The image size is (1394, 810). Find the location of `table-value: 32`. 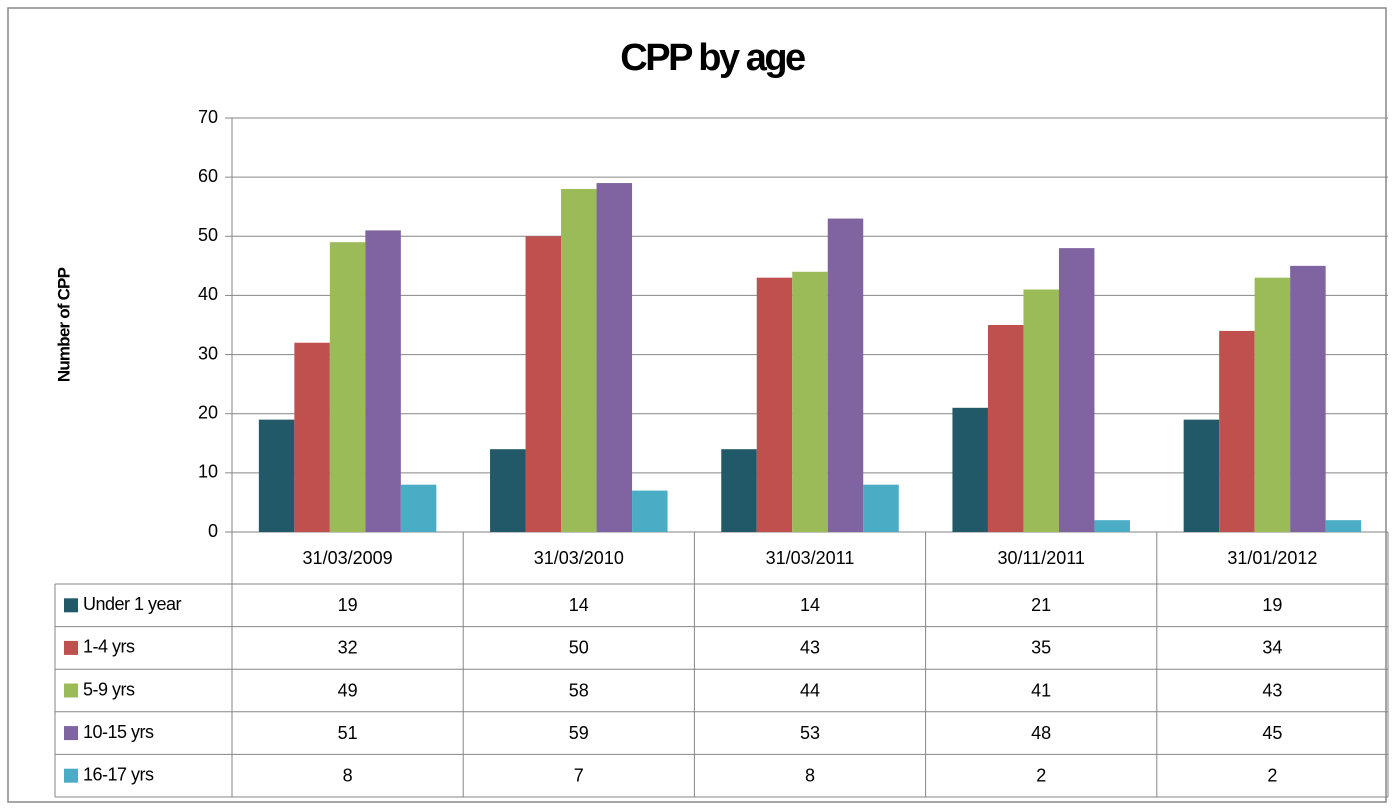

table-value: 32 is located at coordinates (348, 648).